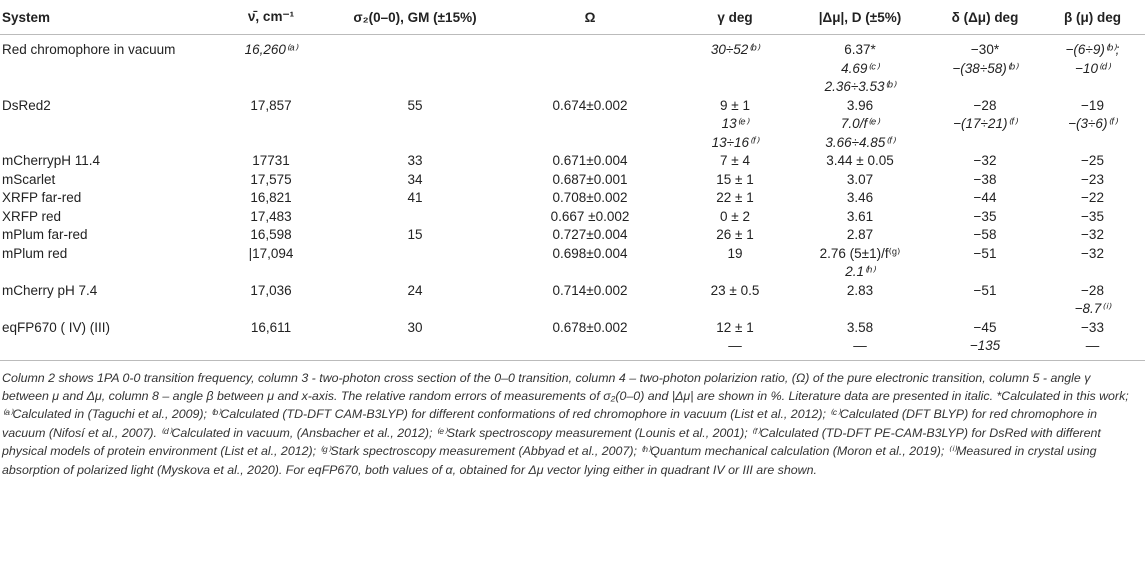  What do you see at coordinates (271, 180) in the screenshot?
I see `table-cell: 17,575` at bounding box center [271, 180].